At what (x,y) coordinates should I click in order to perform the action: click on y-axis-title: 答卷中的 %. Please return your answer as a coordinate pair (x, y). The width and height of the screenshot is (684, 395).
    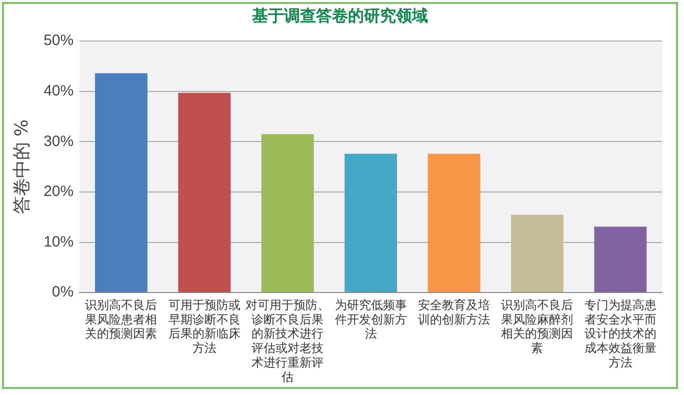
    Looking at the image, I should click on (21, 166).